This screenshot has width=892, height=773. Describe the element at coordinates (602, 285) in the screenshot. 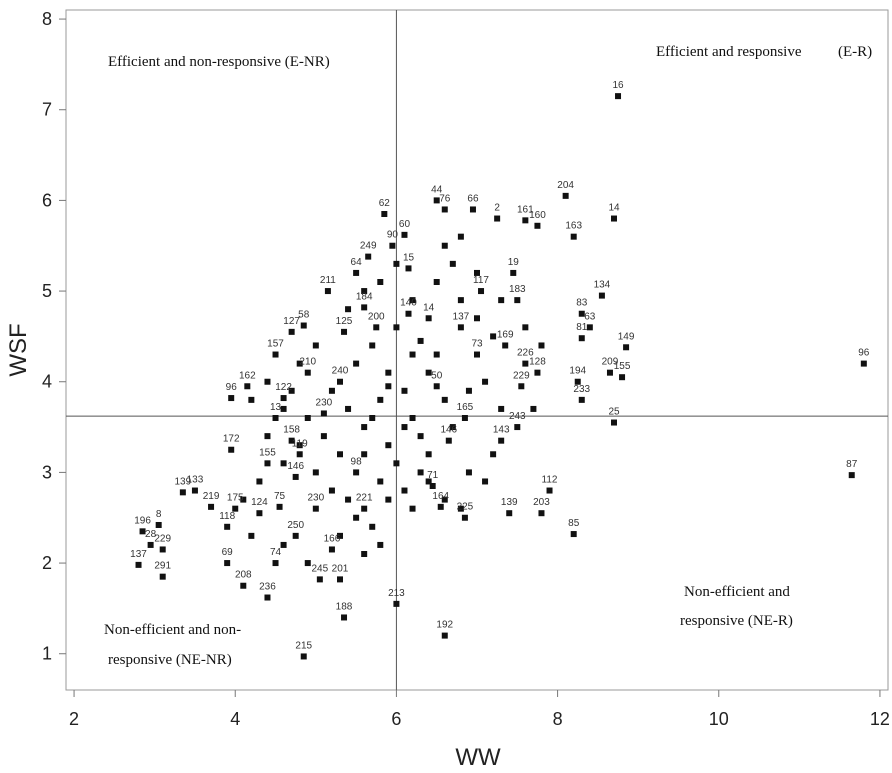

I see `data-point-label: 134` at that location.